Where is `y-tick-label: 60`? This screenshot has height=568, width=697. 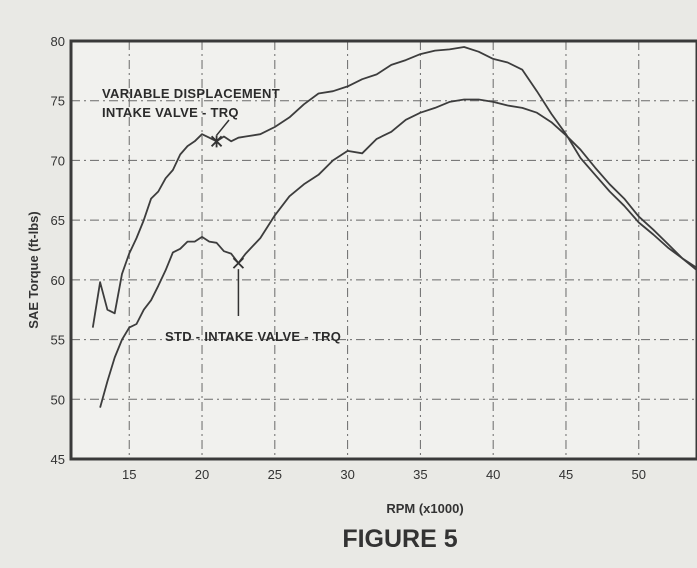 y-tick-label: 60 is located at coordinates (58, 280).